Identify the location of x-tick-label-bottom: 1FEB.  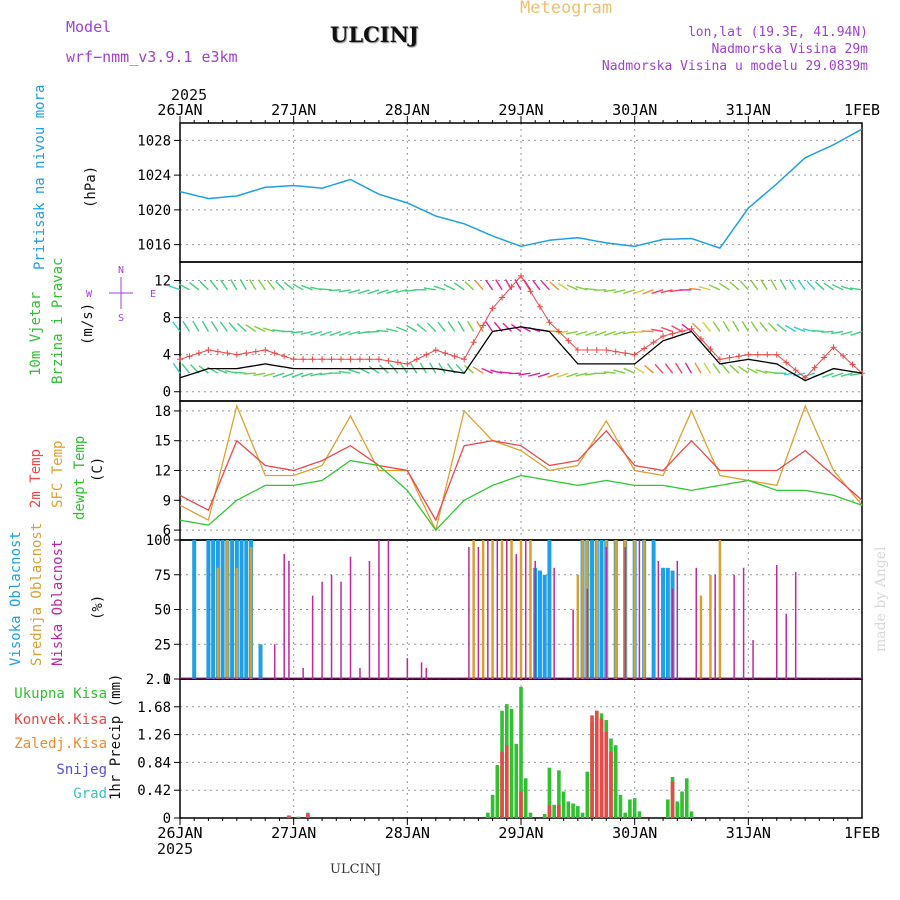
(862, 833).